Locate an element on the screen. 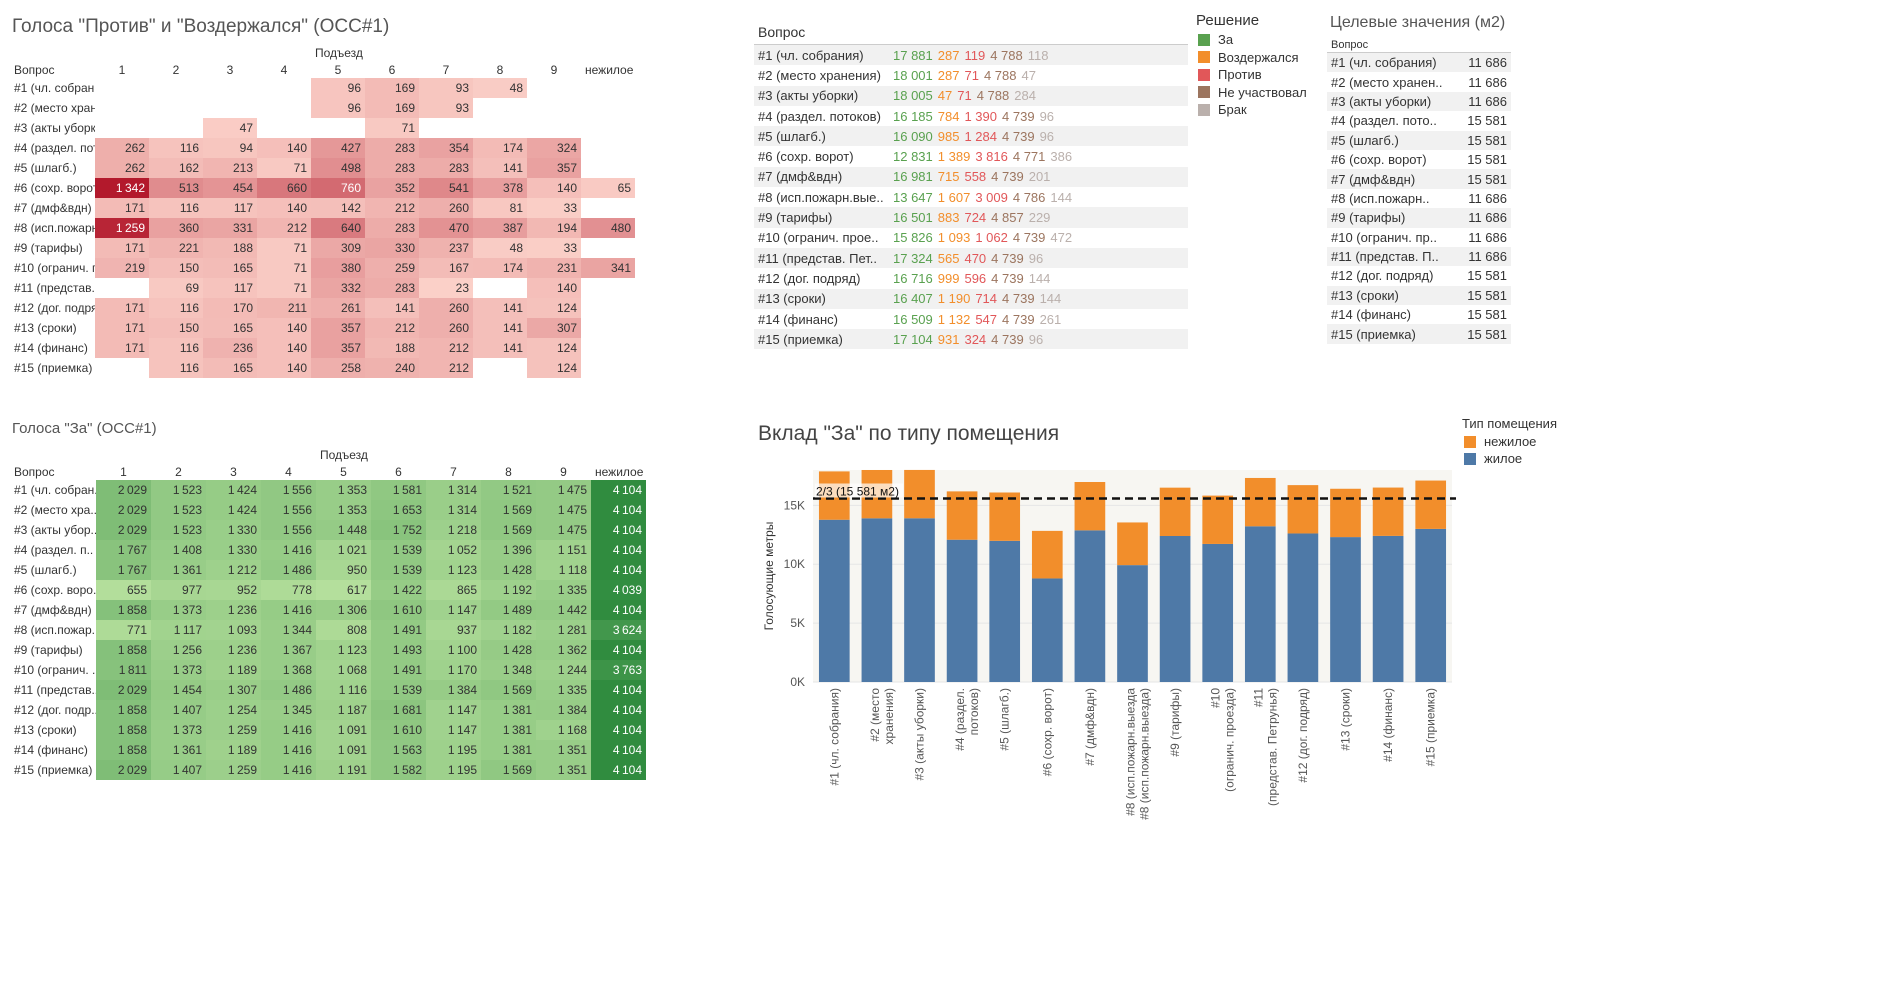 This screenshot has width=1888, height=985. heatmap-cell: 1 767 is located at coordinates (123, 550).